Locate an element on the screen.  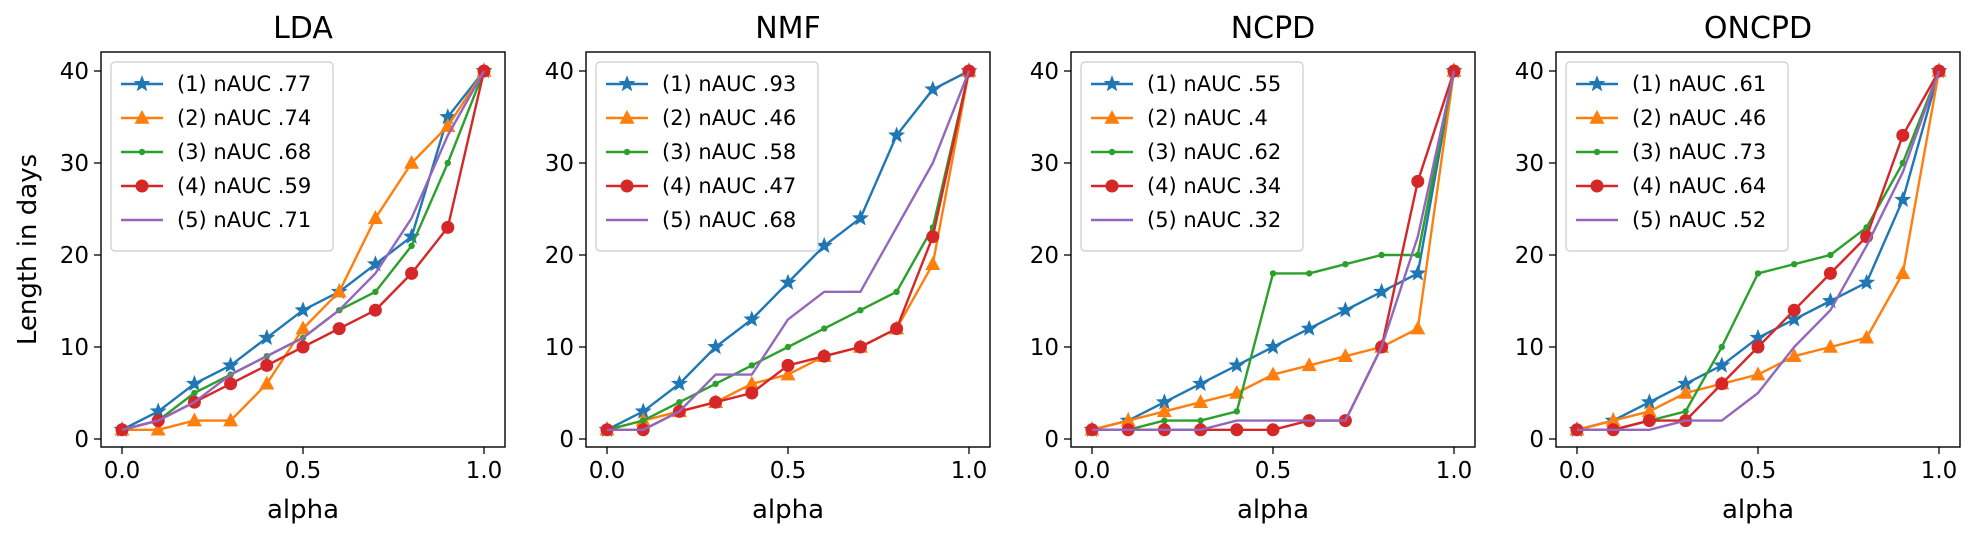
panel-title: ONCPD is located at coordinates (1758, 28).